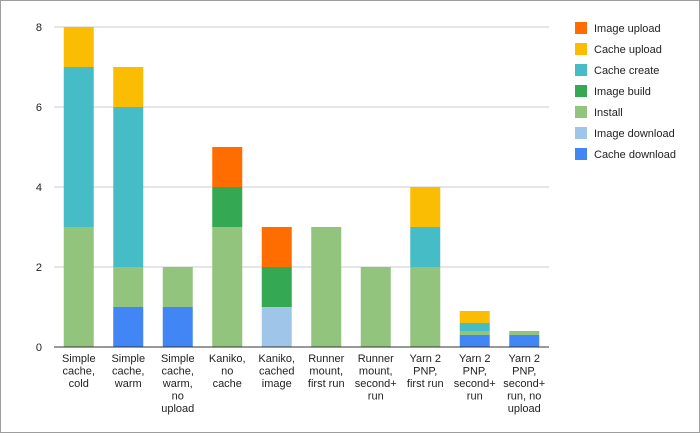 This screenshot has height=437, width=700. What do you see at coordinates (475, 378) in the screenshot?
I see `x-category-label: Yarn 2 PNP, second+ run` at bounding box center [475, 378].